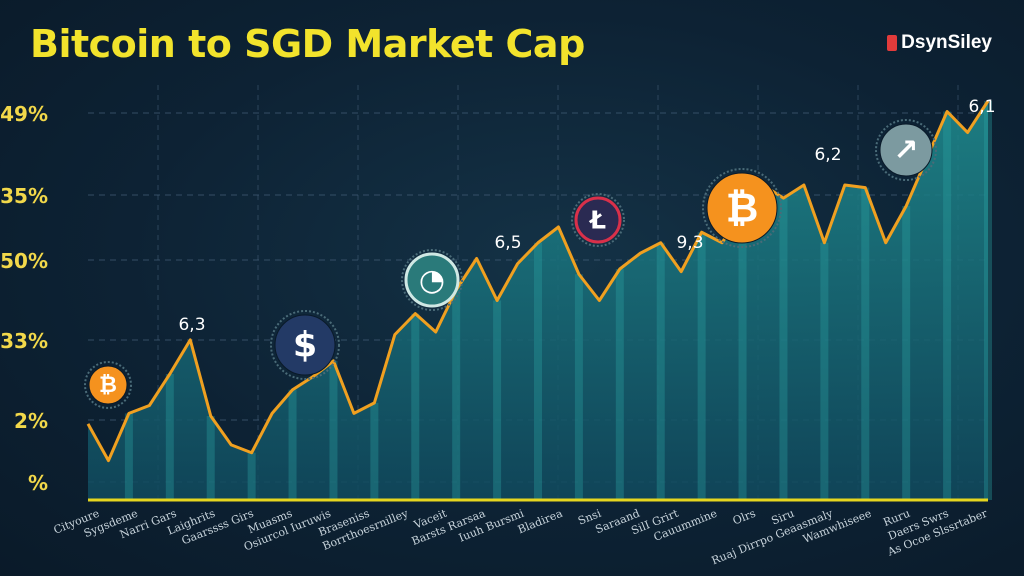 Image resolution: width=1024 pixels, height=576 pixels. Describe the element at coordinates (24, 341) in the screenshot. I see `y-tick-label: 33%` at that location.